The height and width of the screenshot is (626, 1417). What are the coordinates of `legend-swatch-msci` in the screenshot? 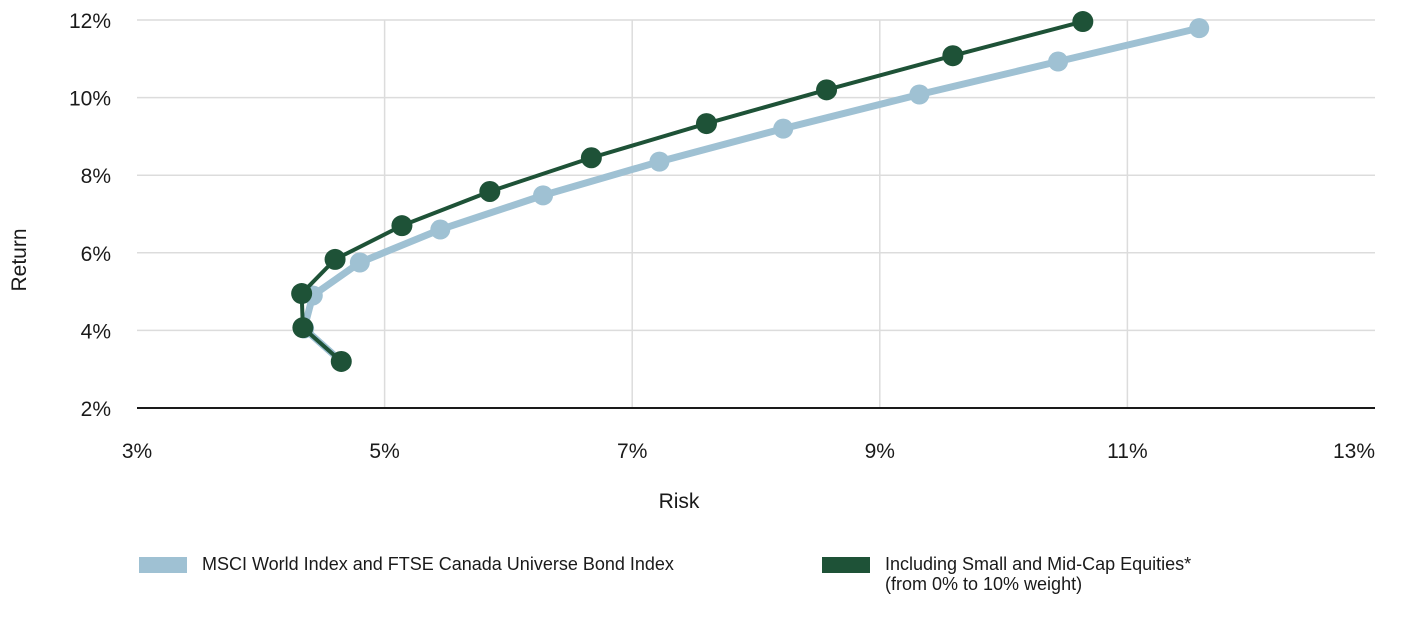 It's located at (163, 565).